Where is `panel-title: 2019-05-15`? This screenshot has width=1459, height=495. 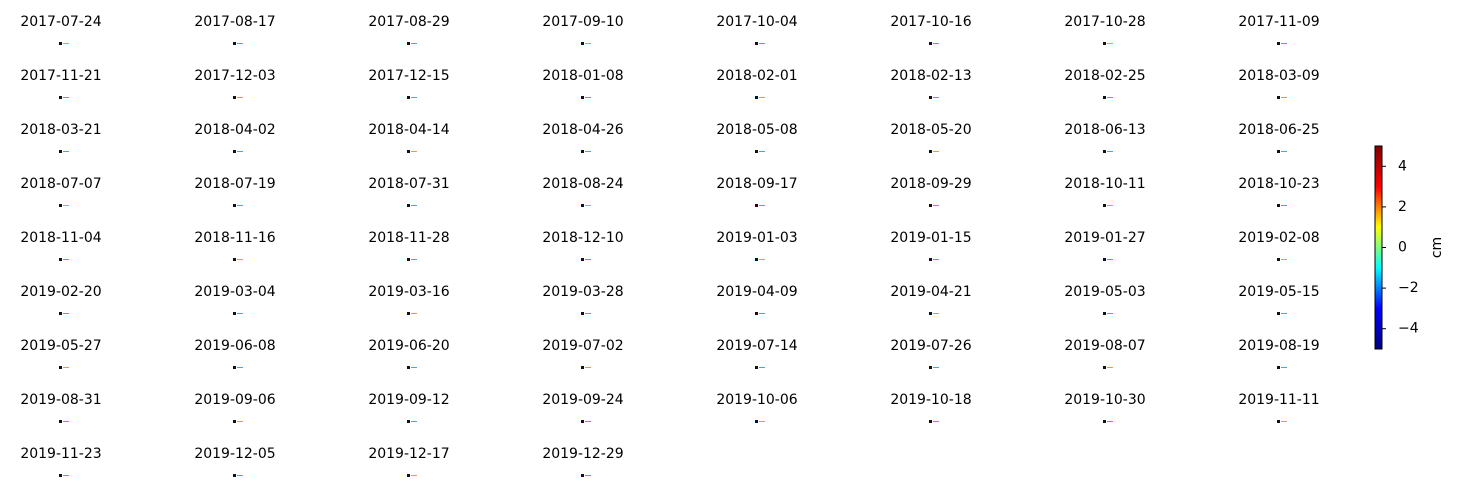 panel-title: 2019-05-15 is located at coordinates (1278, 292).